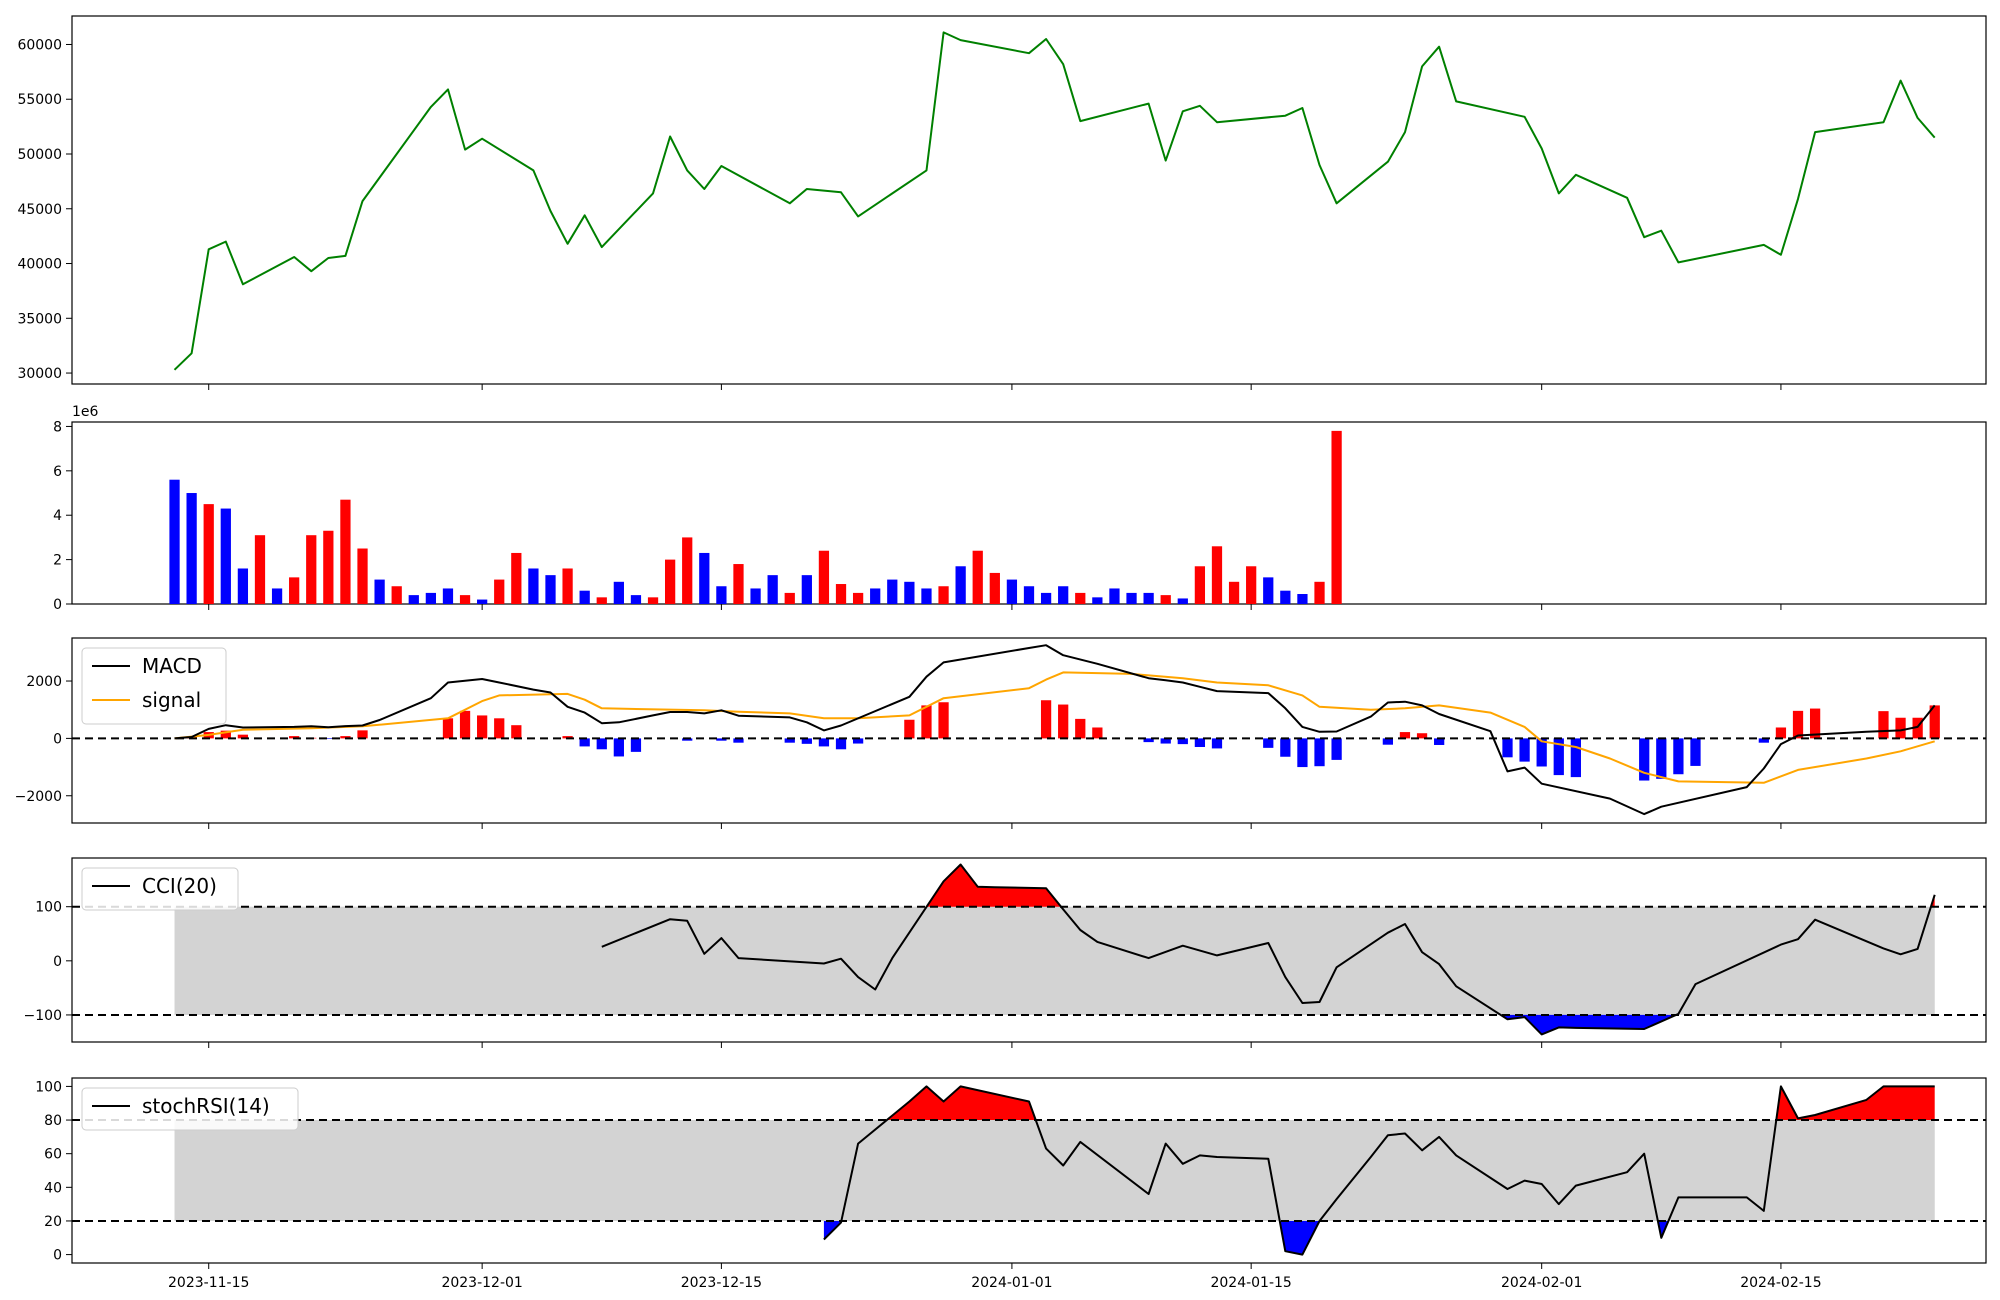  Describe the element at coordinates (1268, 949) in the screenshot. I see `cci-line` at that location.